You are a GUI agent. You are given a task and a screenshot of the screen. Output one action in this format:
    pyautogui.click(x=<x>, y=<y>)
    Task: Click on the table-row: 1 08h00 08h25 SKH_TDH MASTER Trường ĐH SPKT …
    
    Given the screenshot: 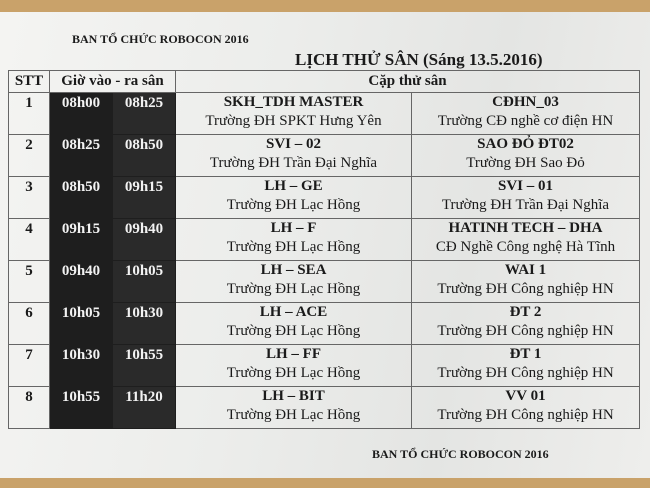 What is the action you would take?
    pyautogui.click(x=324, y=113)
    